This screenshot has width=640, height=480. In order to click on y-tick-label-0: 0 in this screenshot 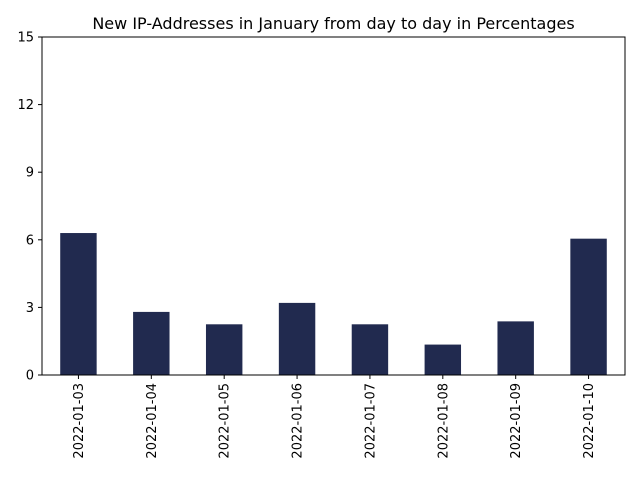, I will do `click(30, 376)`.